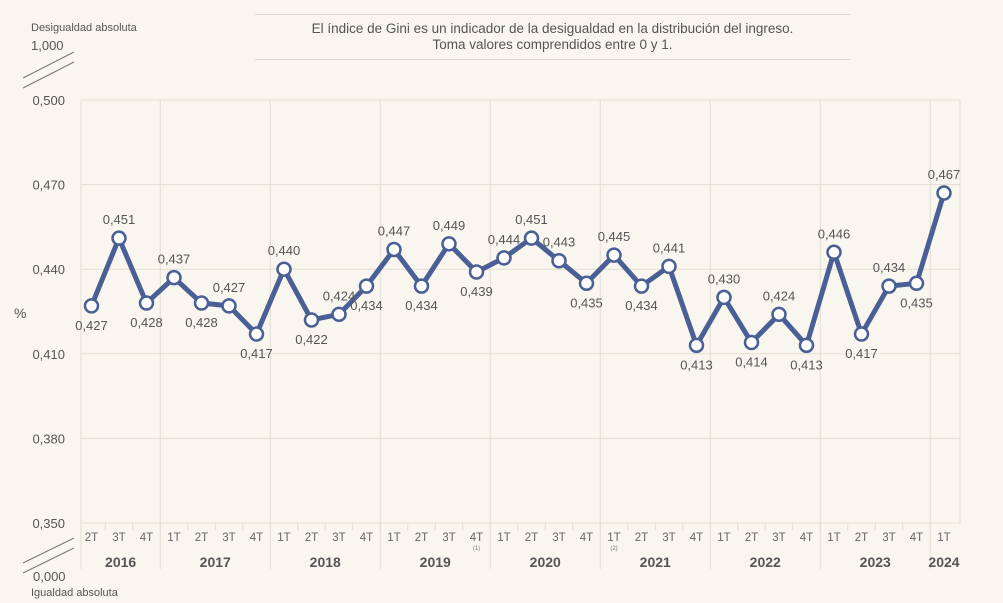 The height and width of the screenshot is (603, 1003). I want to click on year-label: 2018, so click(325, 562).